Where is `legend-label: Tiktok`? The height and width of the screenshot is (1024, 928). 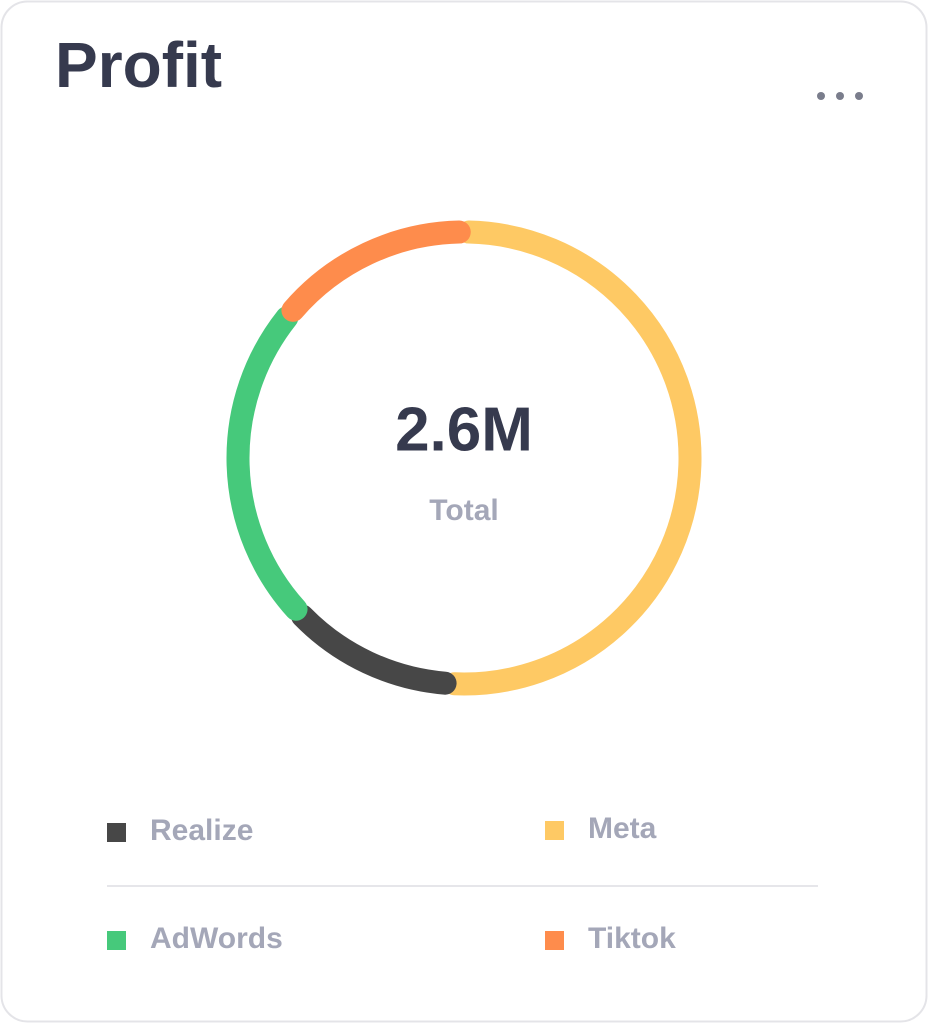 legend-label: Tiktok is located at coordinates (632, 938).